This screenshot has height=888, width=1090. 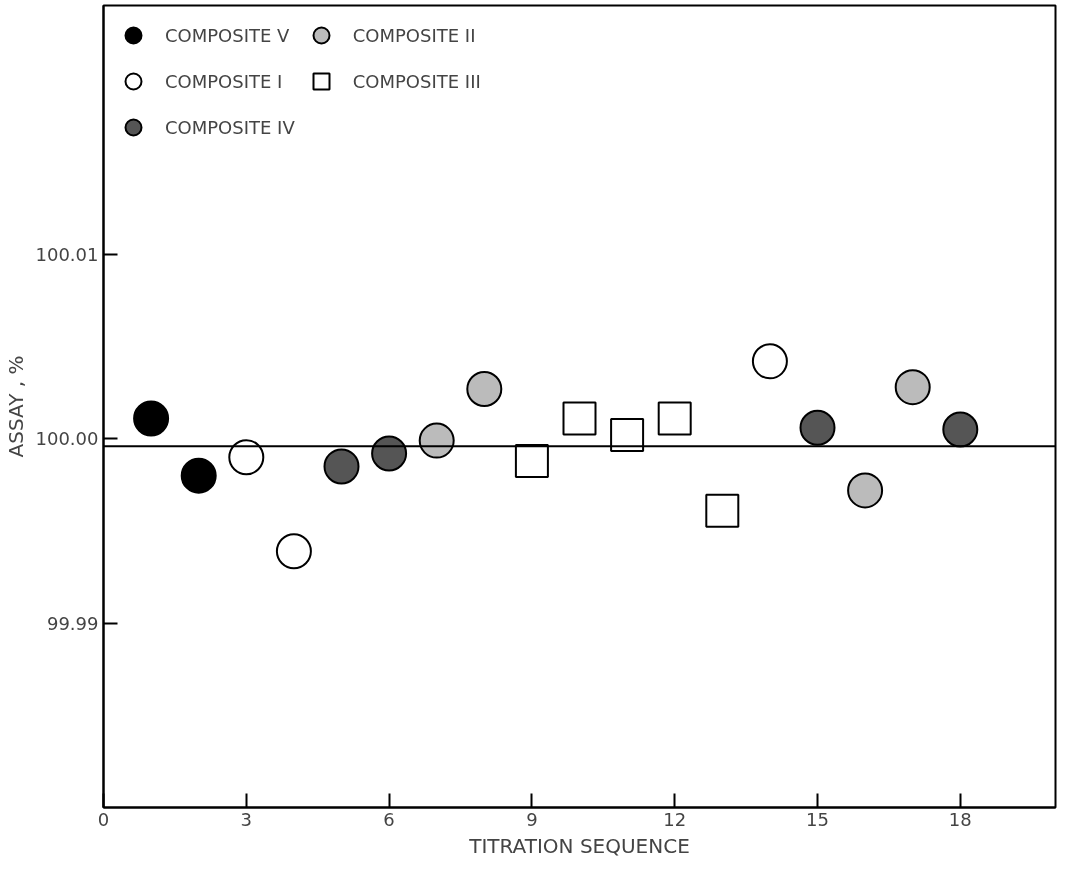 I want to click on legend-label: COMPOSITE II, so click(x=414, y=35).